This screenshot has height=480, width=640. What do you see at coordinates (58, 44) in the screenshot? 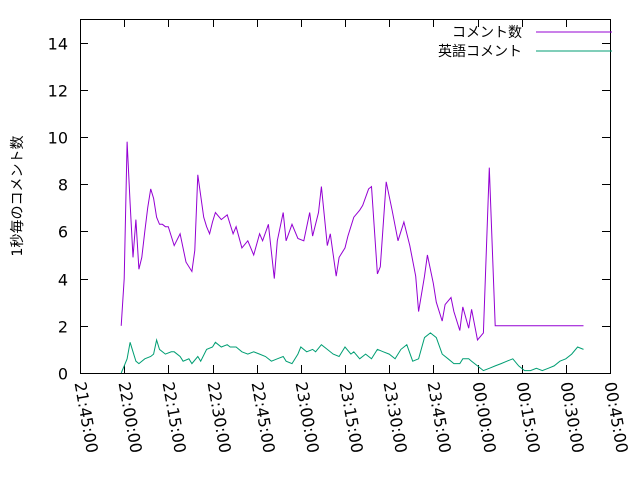
I see `y-tick-label: 14` at bounding box center [58, 44].